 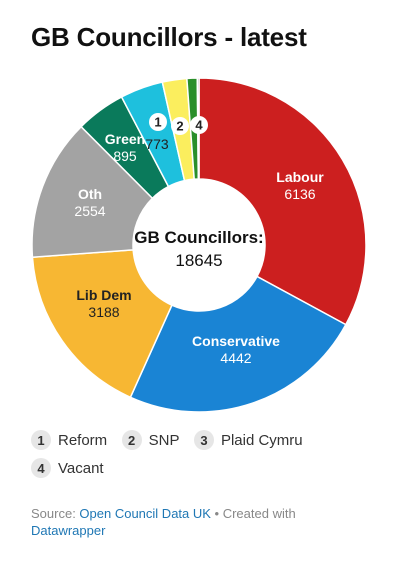 I want to click on legend-label: SNP, so click(x=164, y=440).